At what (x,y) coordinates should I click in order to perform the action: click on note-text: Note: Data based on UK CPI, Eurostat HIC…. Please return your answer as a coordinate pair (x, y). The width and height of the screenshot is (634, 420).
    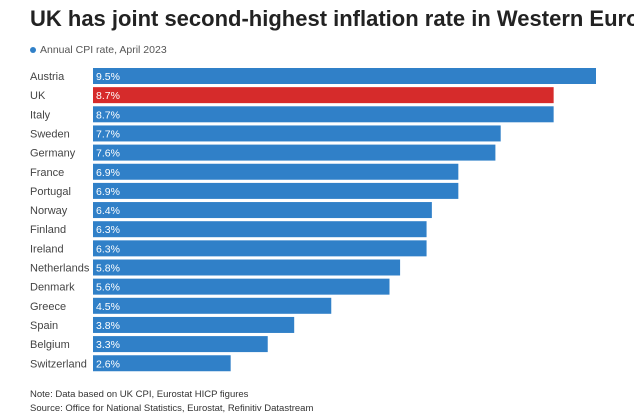
    Looking at the image, I should click on (139, 394).